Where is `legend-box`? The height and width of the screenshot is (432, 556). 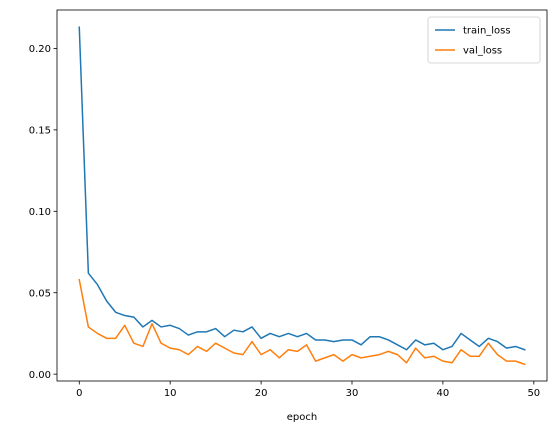 legend-box is located at coordinates (484, 40).